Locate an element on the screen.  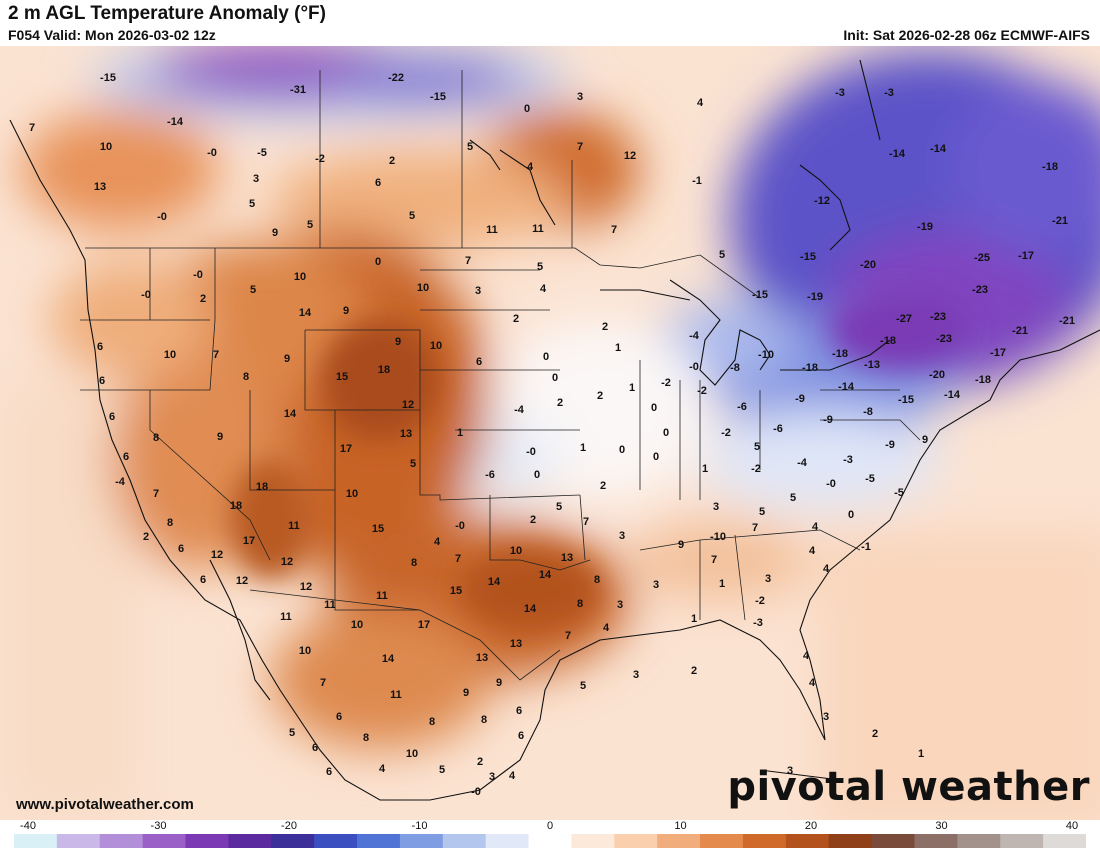
colorbar-tick-label: 0 is located at coordinates (550, 826).